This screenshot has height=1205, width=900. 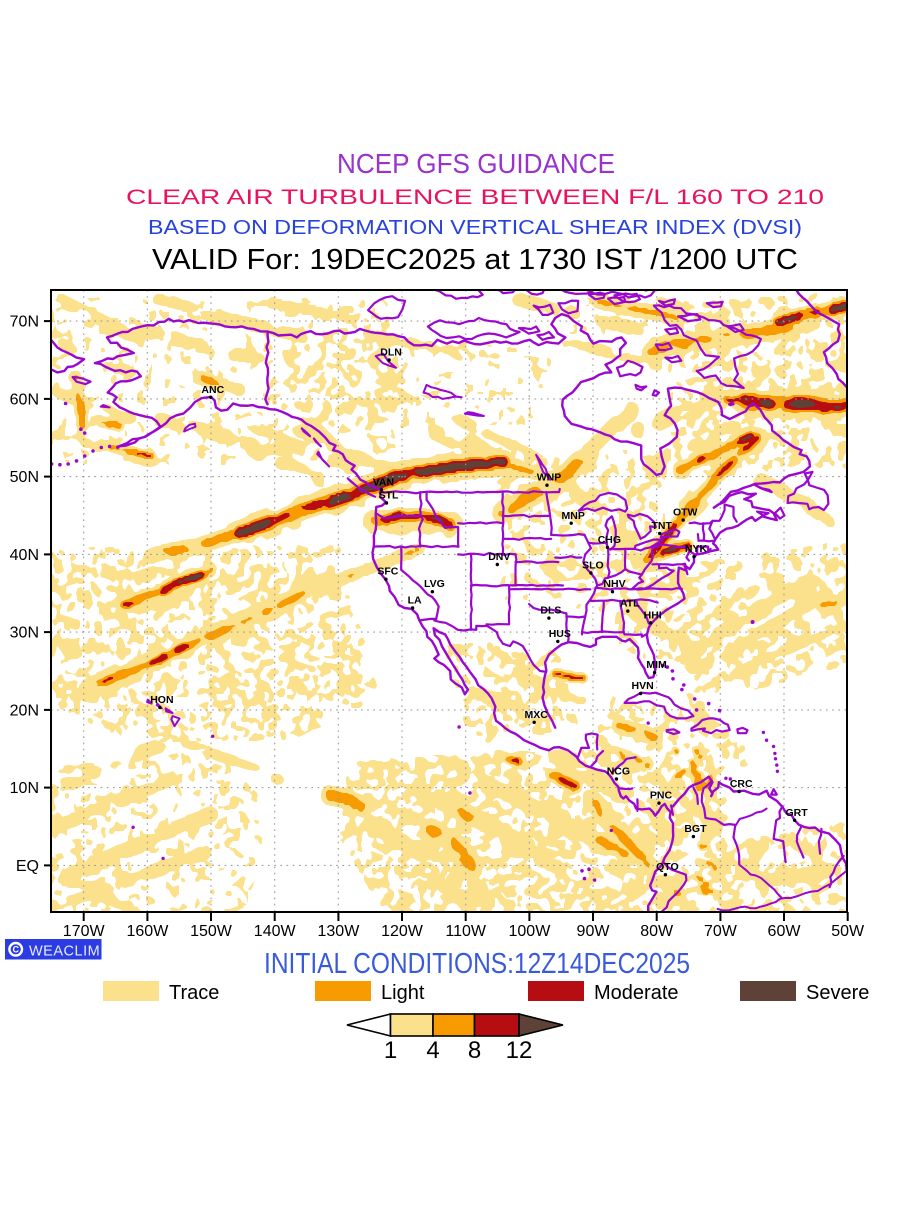 What do you see at coordinates (148, 931) in the screenshot?
I see `svg-text: 160W` at bounding box center [148, 931].